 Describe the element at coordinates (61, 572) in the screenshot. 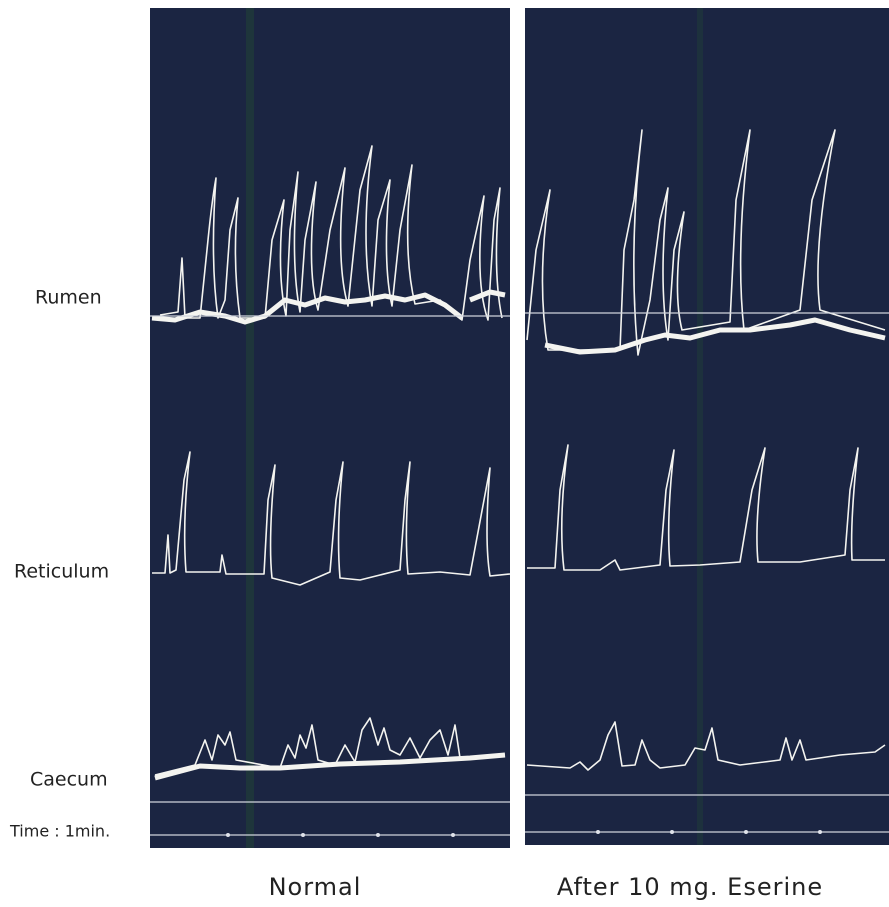

I see `row-label: Reticulum` at that location.